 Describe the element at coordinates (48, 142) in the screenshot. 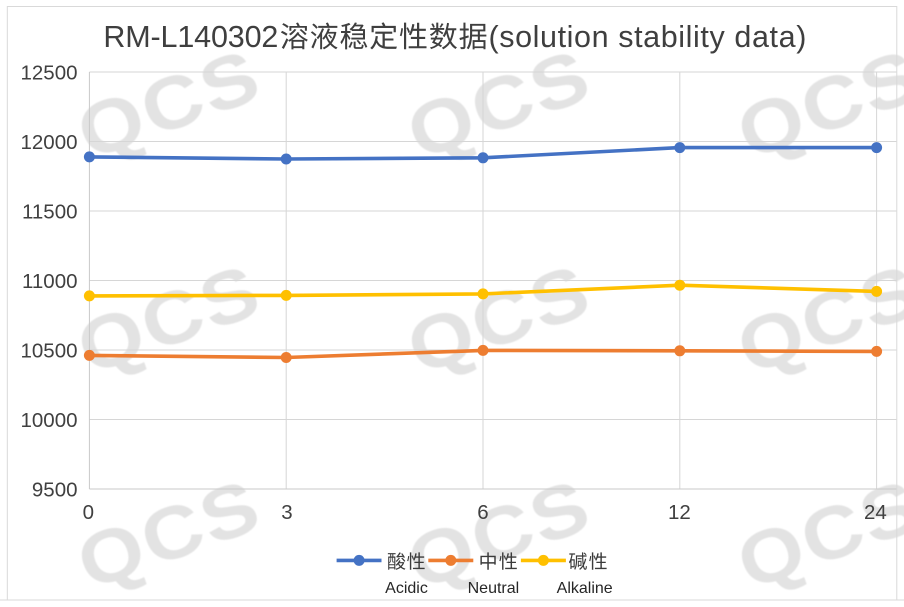

I see `svg-text: 12000` at that location.